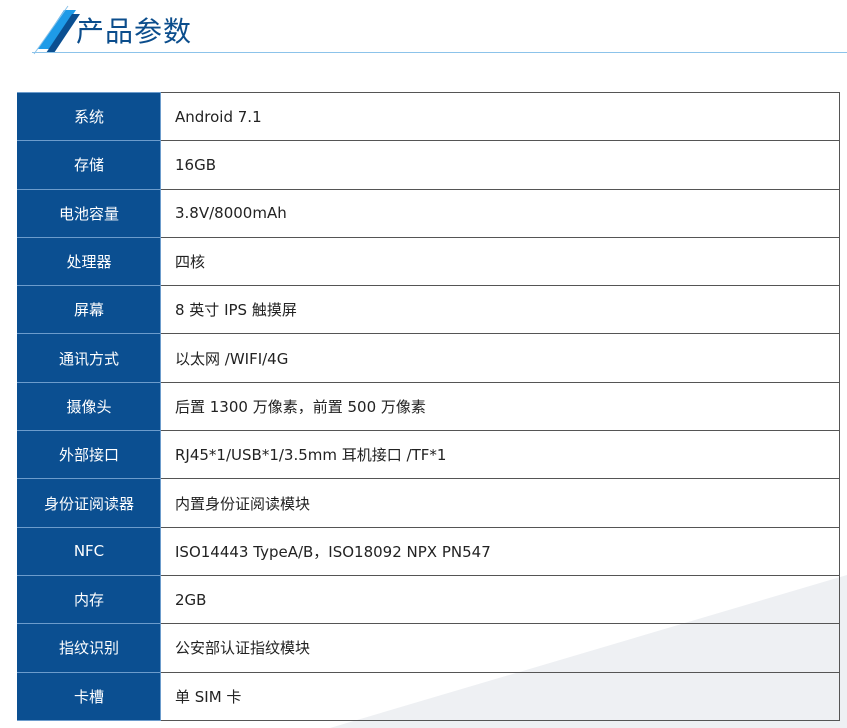 The width and height of the screenshot is (847, 728). What do you see at coordinates (500, 261) in the screenshot?
I see `spec-value: 四核` at bounding box center [500, 261].